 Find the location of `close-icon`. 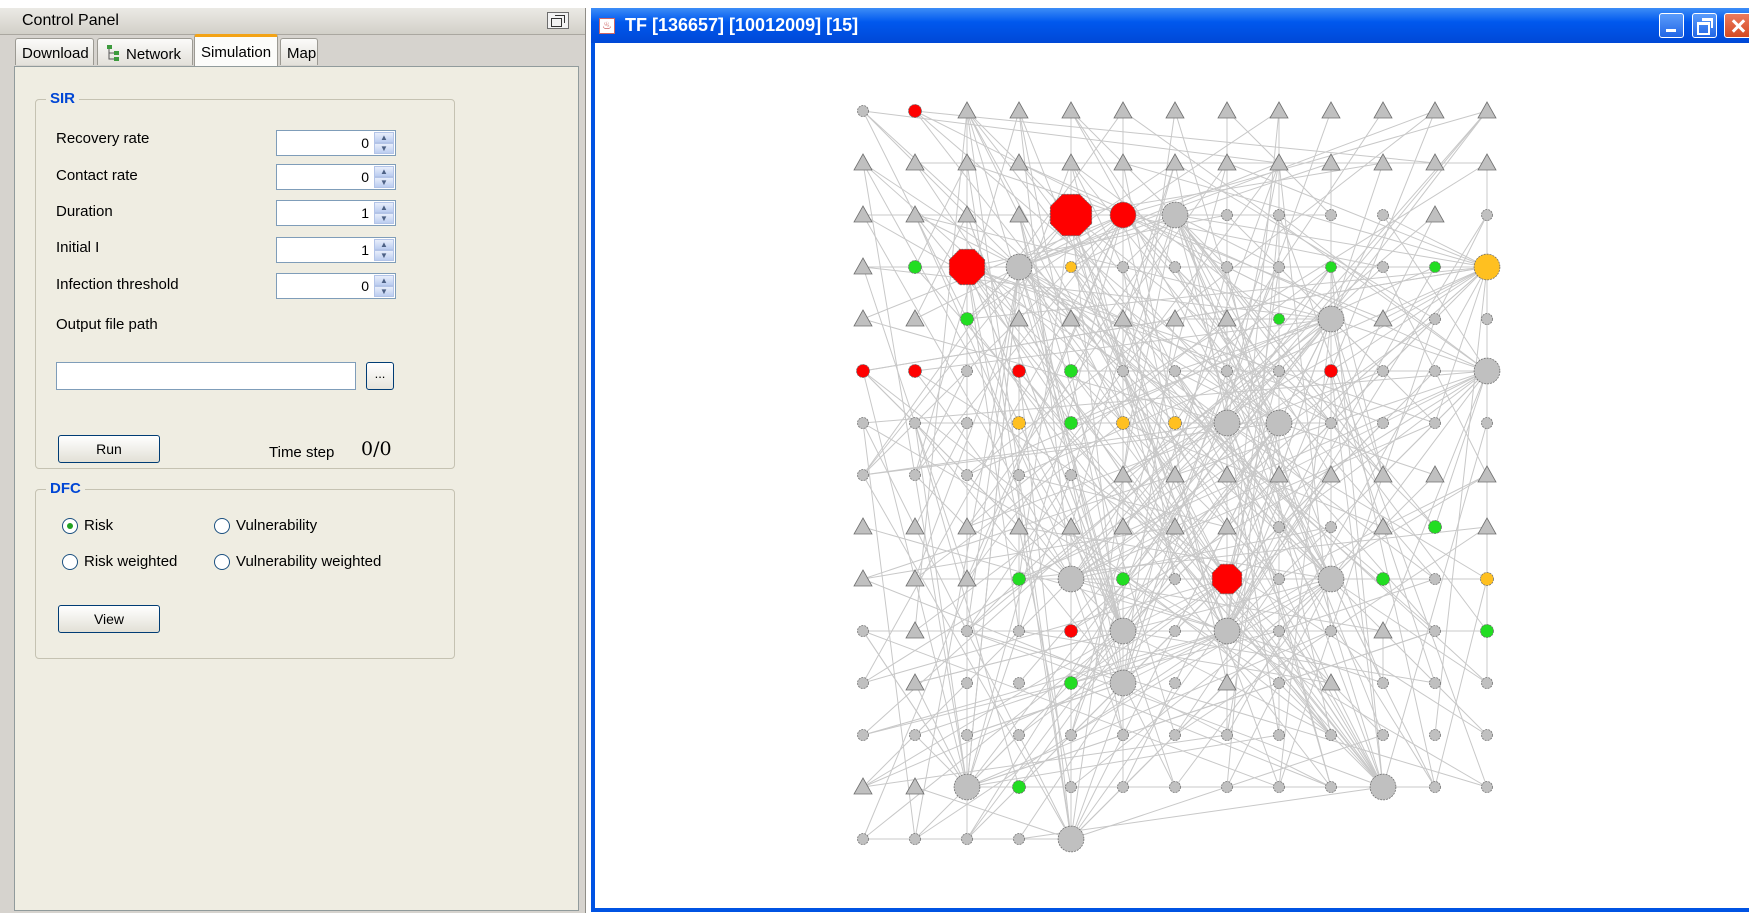

close-icon is located at coordinates (1736, 25).